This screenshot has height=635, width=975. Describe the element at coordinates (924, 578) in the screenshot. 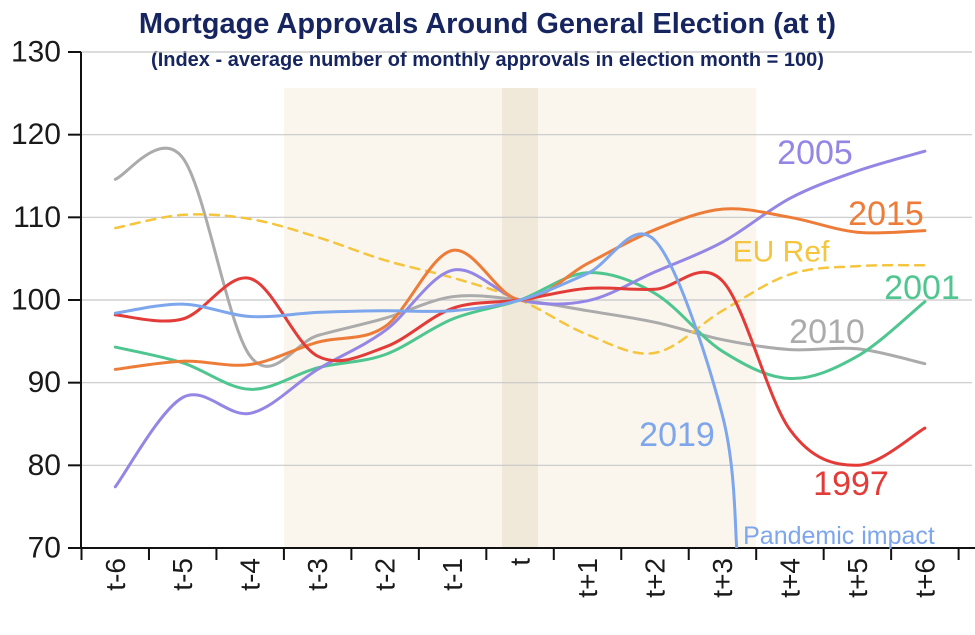

I see `xtick-label-t+6: t+6` at that location.